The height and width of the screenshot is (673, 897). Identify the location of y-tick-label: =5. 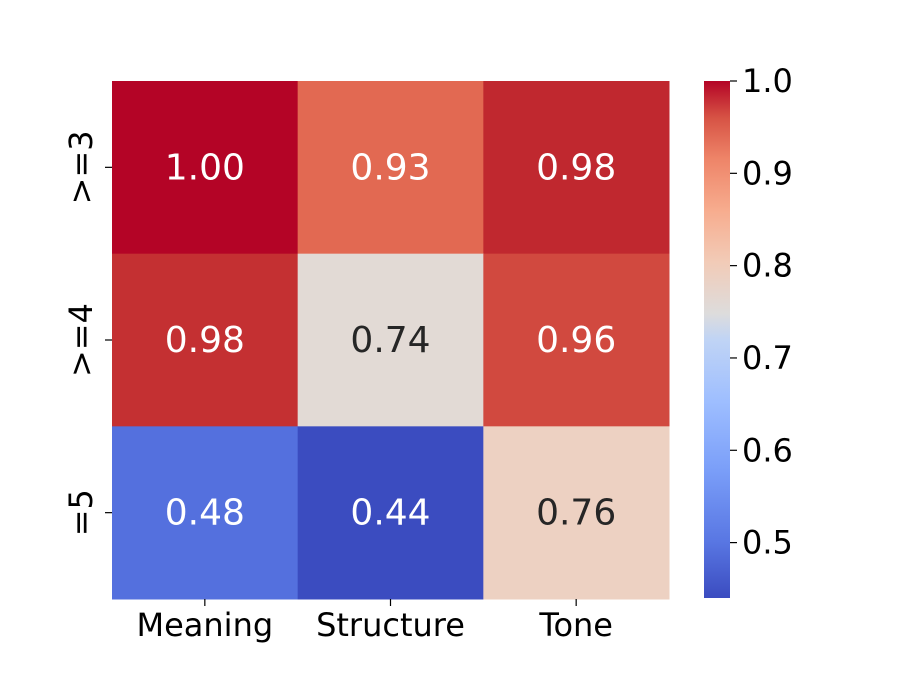
(81, 512).